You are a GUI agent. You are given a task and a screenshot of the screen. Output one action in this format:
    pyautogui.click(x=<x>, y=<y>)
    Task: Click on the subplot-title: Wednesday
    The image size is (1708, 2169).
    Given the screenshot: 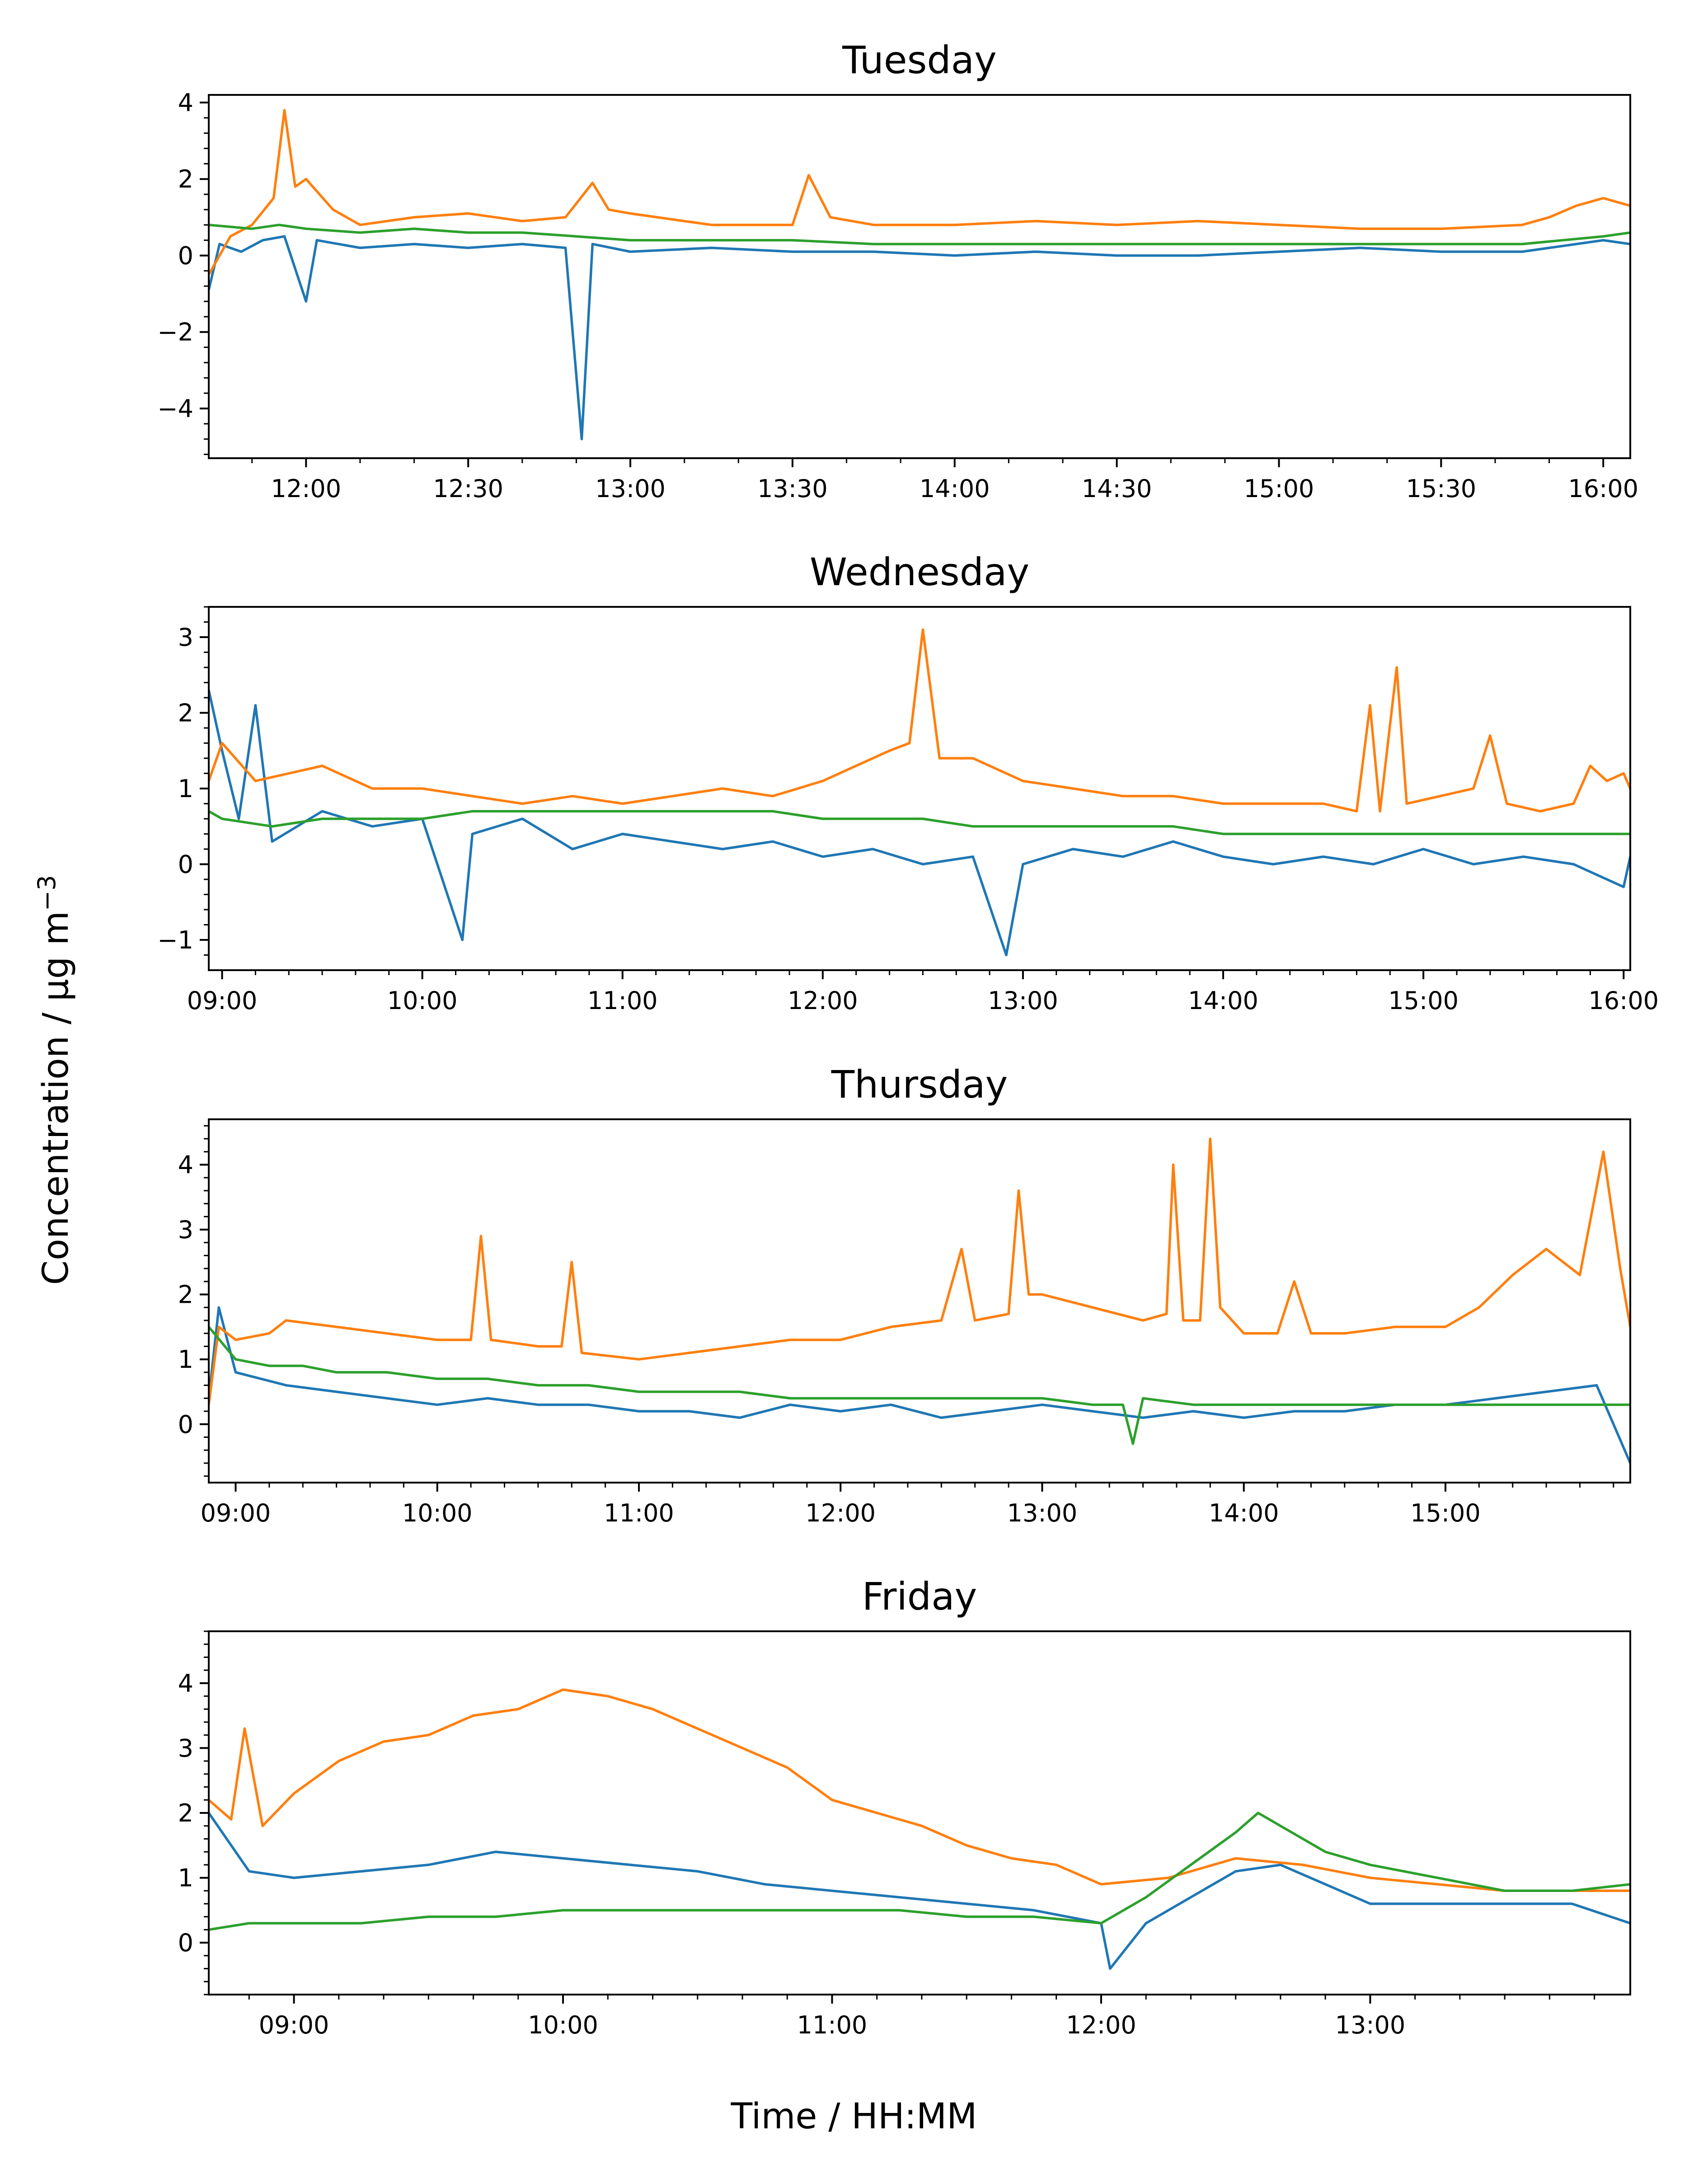 What is the action you would take?
    pyautogui.click(x=919, y=572)
    